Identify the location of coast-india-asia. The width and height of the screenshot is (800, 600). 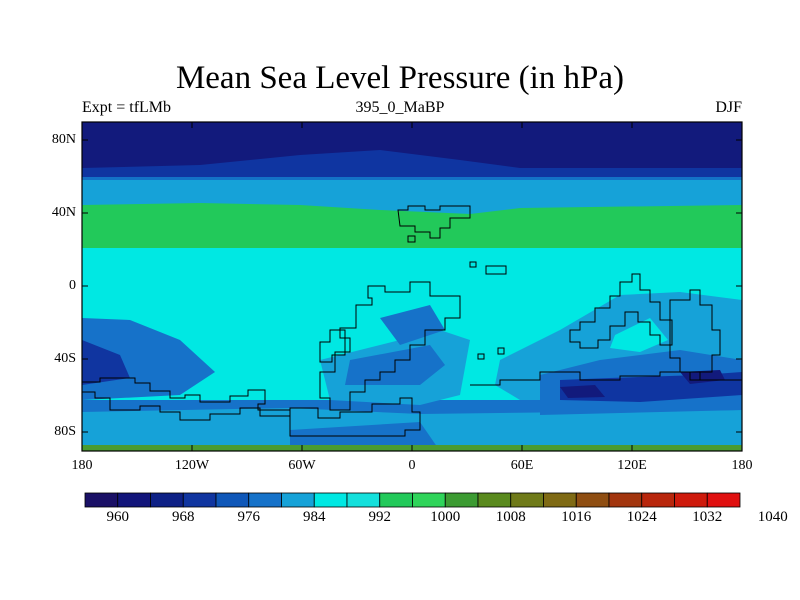
(621, 311).